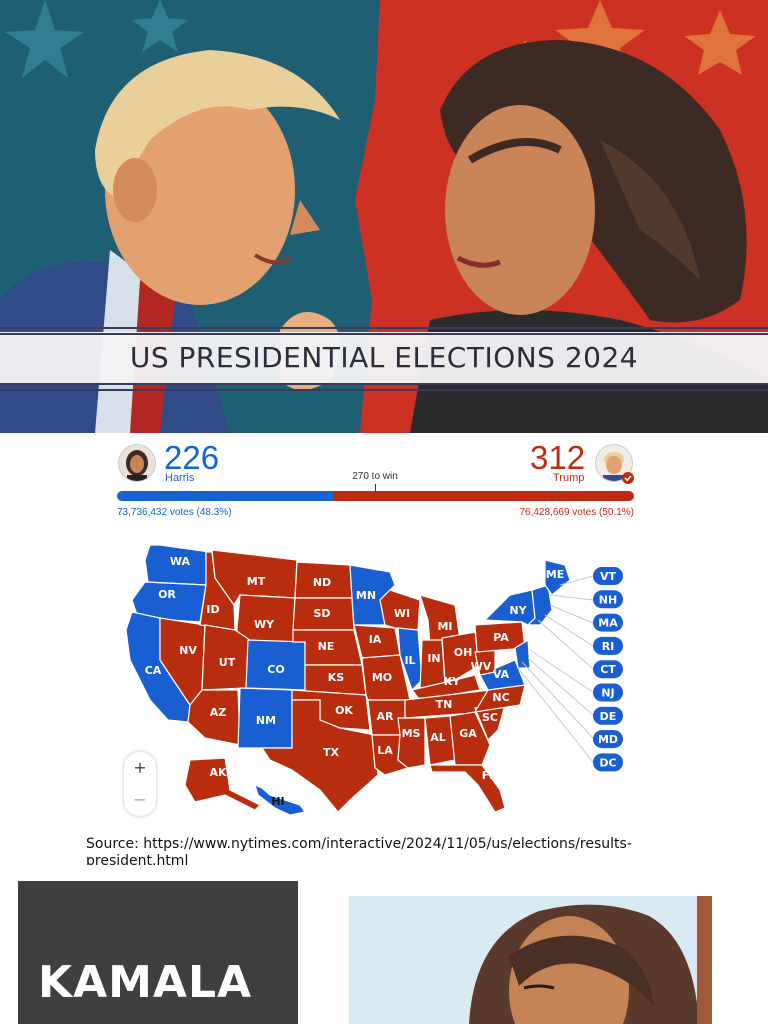  What do you see at coordinates (145, 982) in the screenshot?
I see `kamala-heading: KAMALA` at bounding box center [145, 982].